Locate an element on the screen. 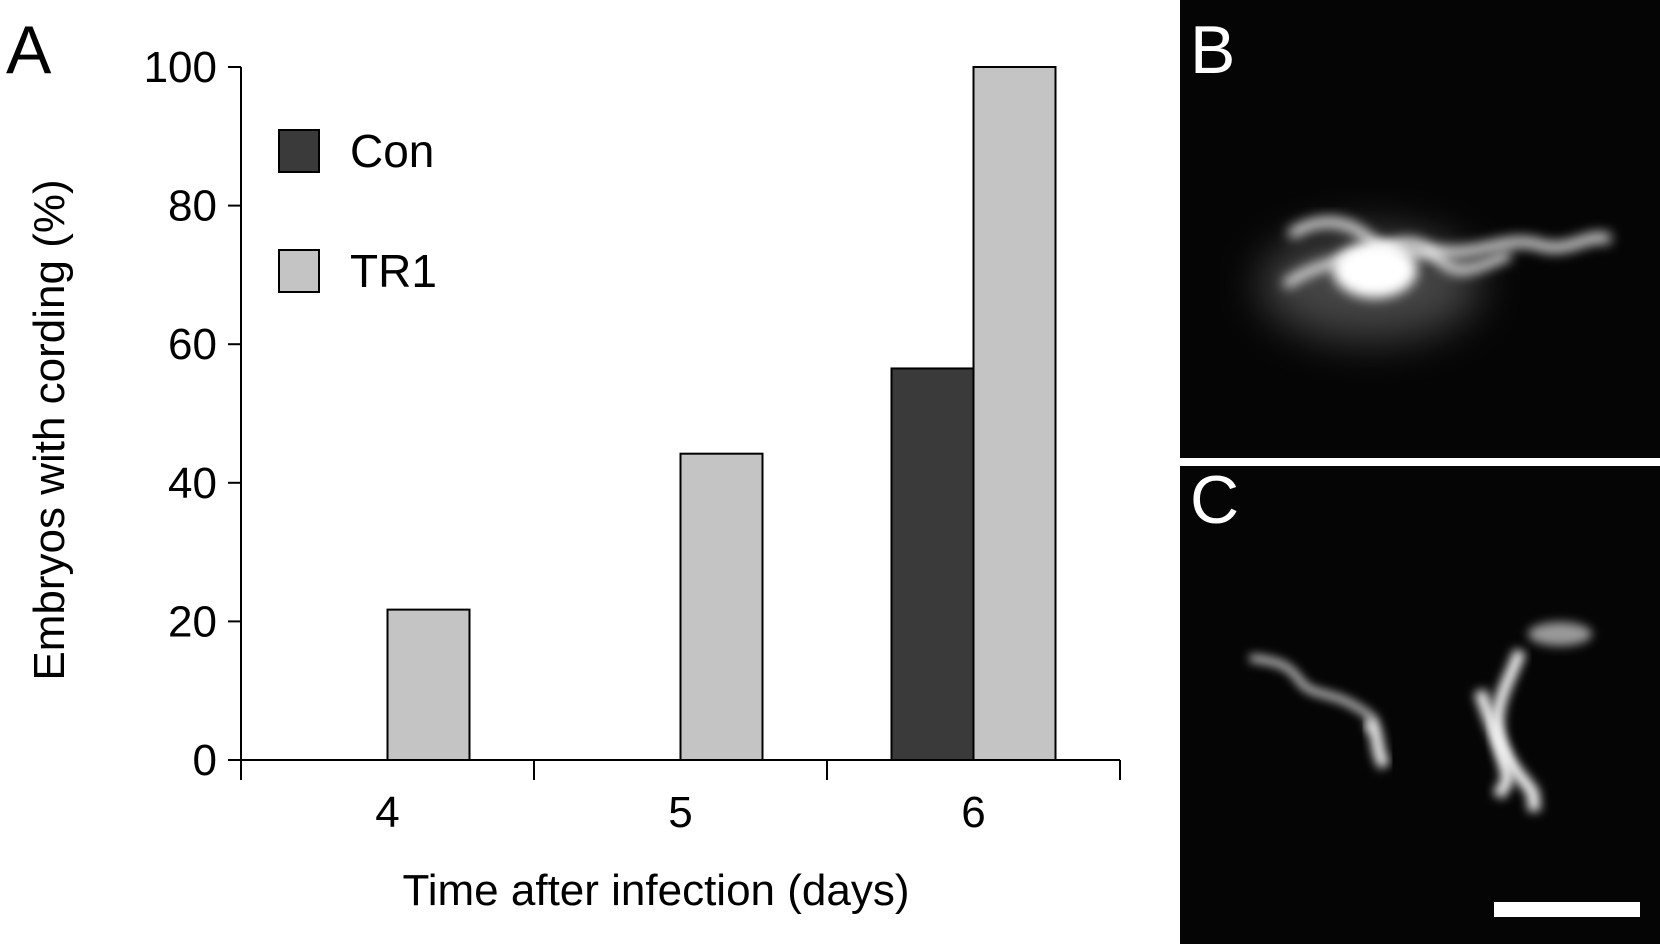  micrograph-panel-b: B is located at coordinates (1420, 229).